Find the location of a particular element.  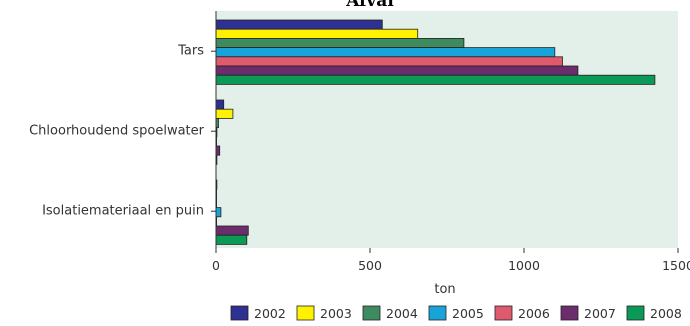

legend-label-2007: 2007 is located at coordinates (600, 313).